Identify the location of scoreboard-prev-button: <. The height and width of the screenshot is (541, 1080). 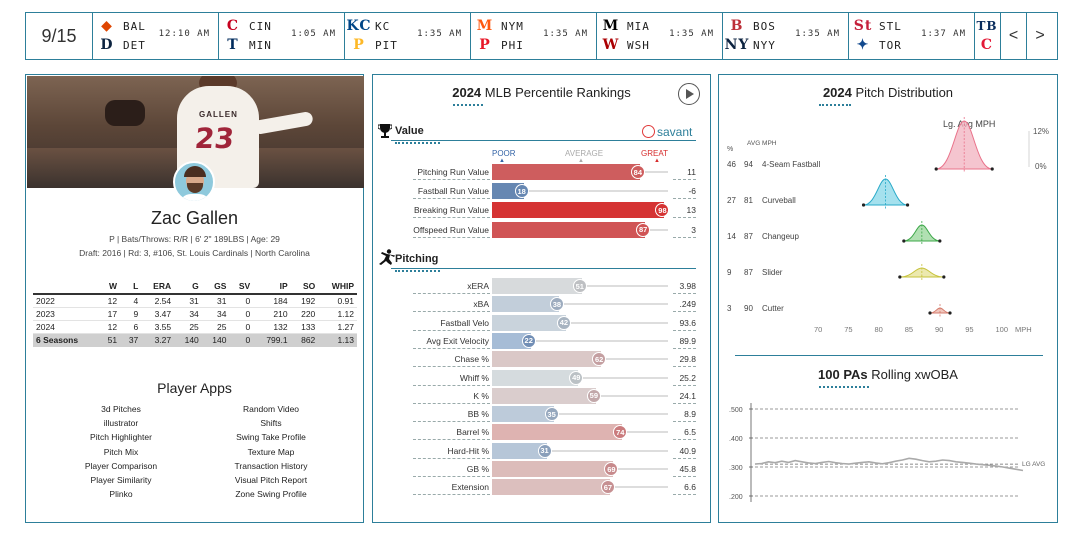
(1014, 36).